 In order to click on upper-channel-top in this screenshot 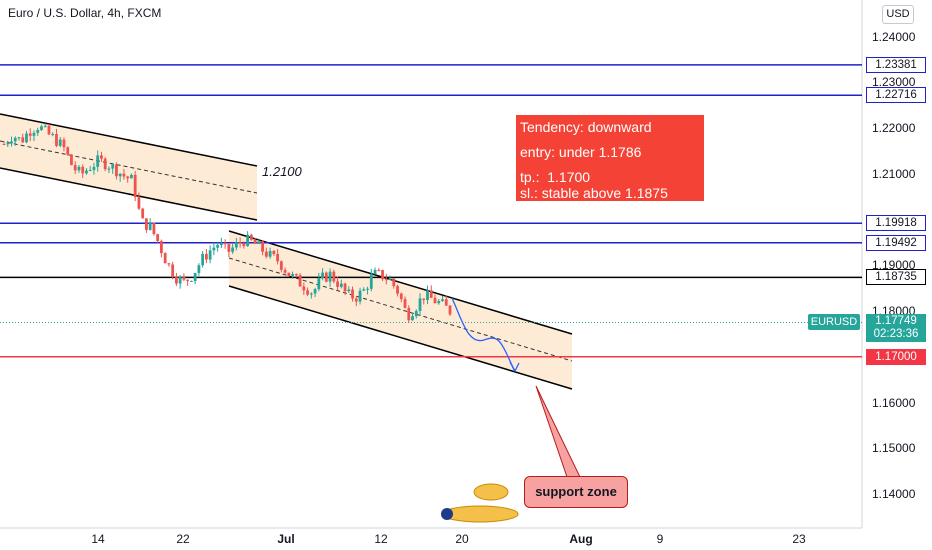, I will do `click(129, 140)`.